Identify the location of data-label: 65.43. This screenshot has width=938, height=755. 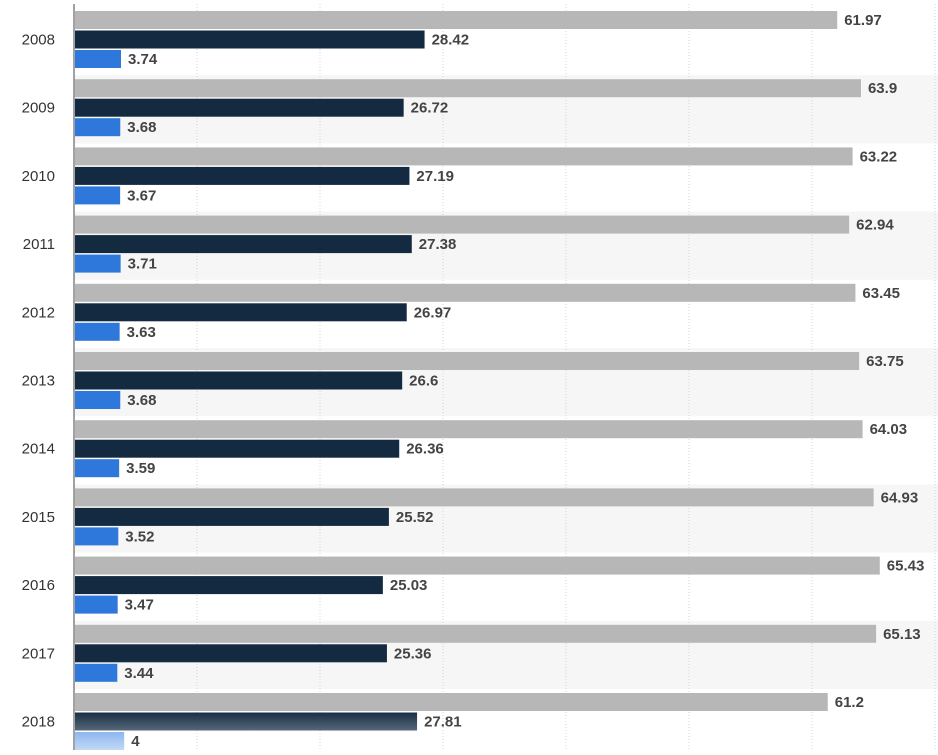
(906, 566).